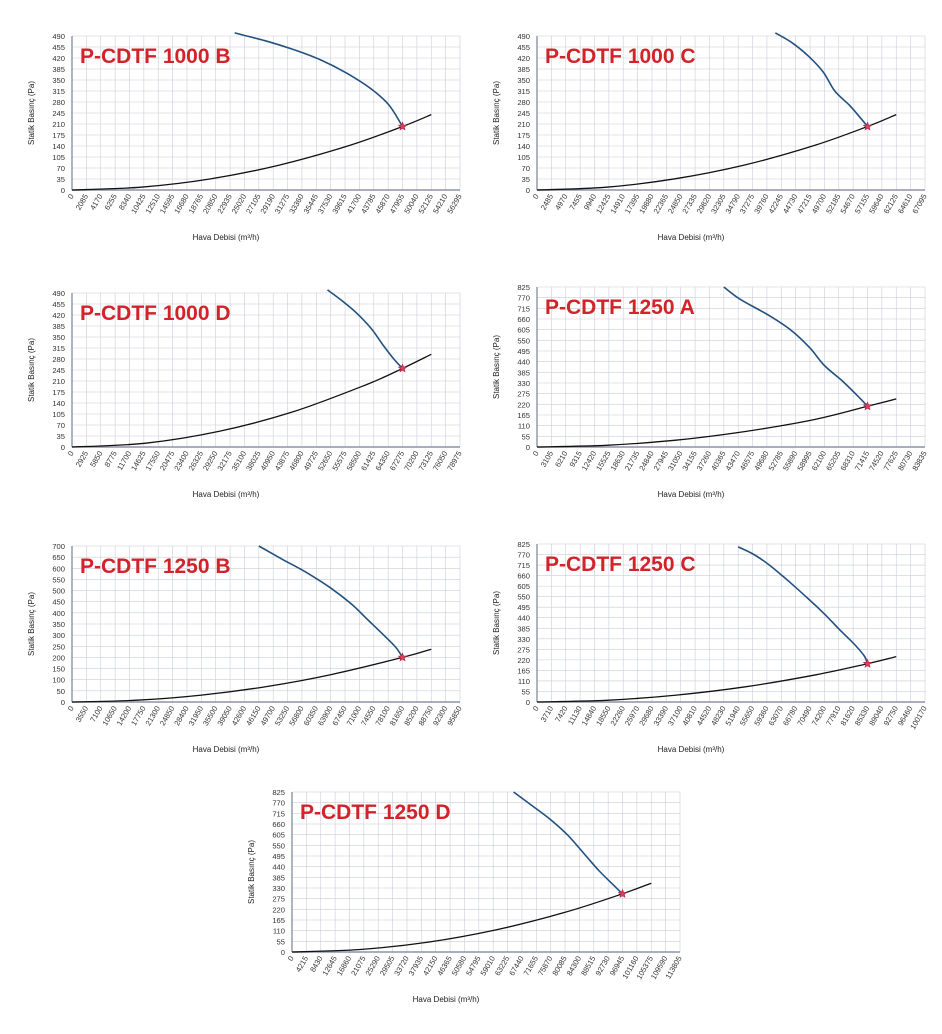 This screenshot has width=942, height=1034. Describe the element at coordinates (61, 691) in the screenshot. I see `y-tick-label: 50` at that location.